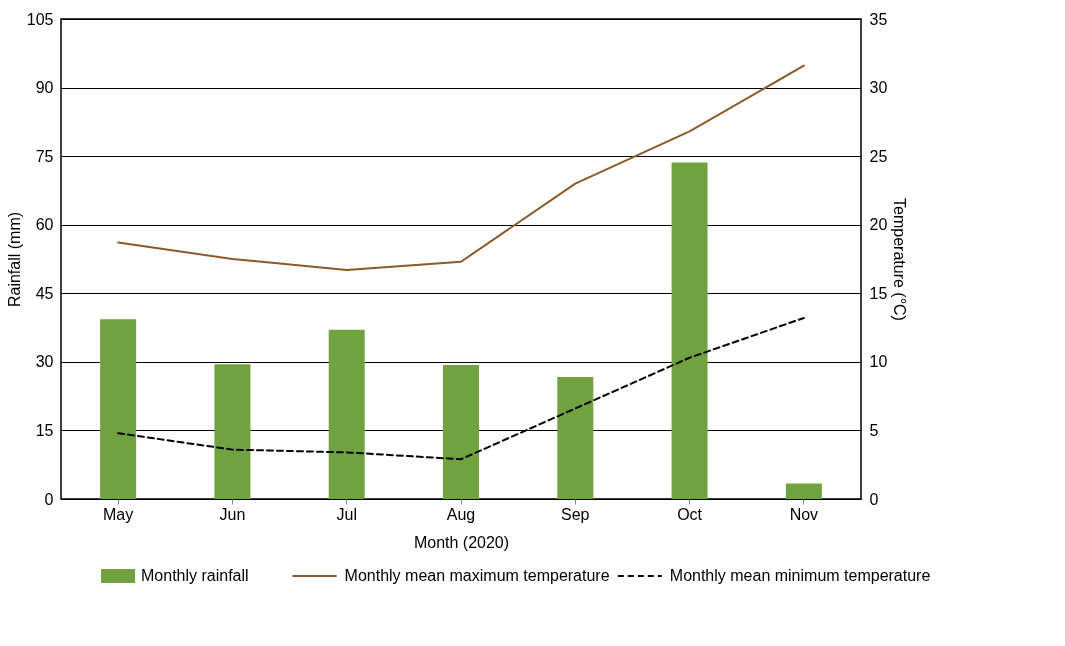 This screenshot has width=1065, height=646. I want to click on y2-axis-title: Temperature (°C), so click(900, 259).